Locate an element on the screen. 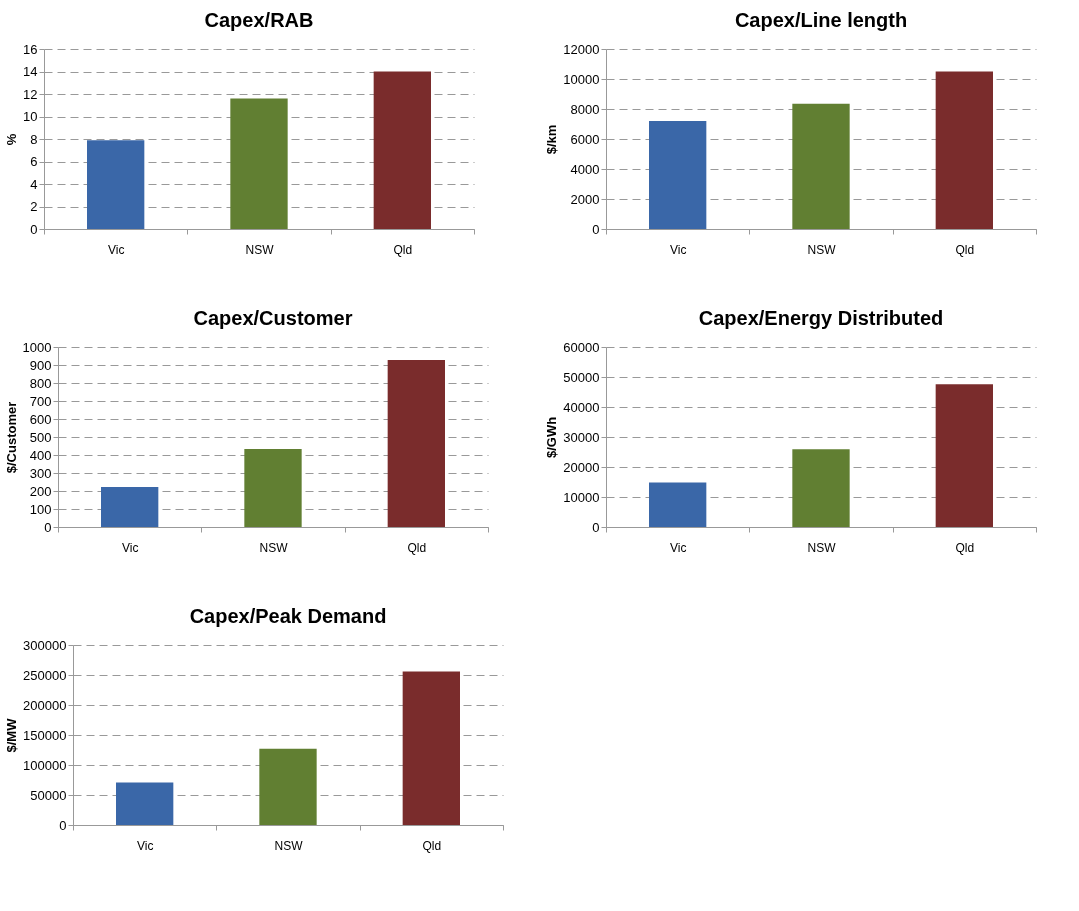  y-tick-label: 600 is located at coordinates (40, 419).